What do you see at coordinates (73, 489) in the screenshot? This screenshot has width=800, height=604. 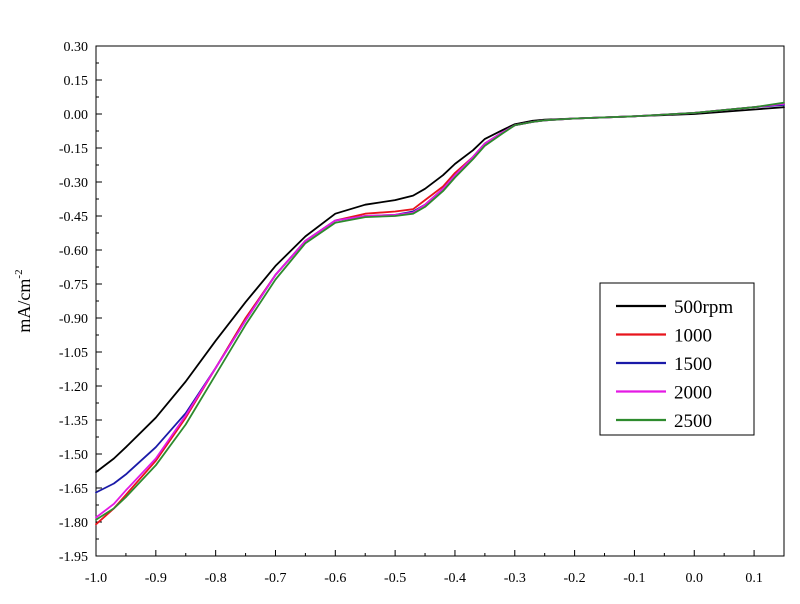 I see `y-tick-label: -1.65` at bounding box center [73, 489].